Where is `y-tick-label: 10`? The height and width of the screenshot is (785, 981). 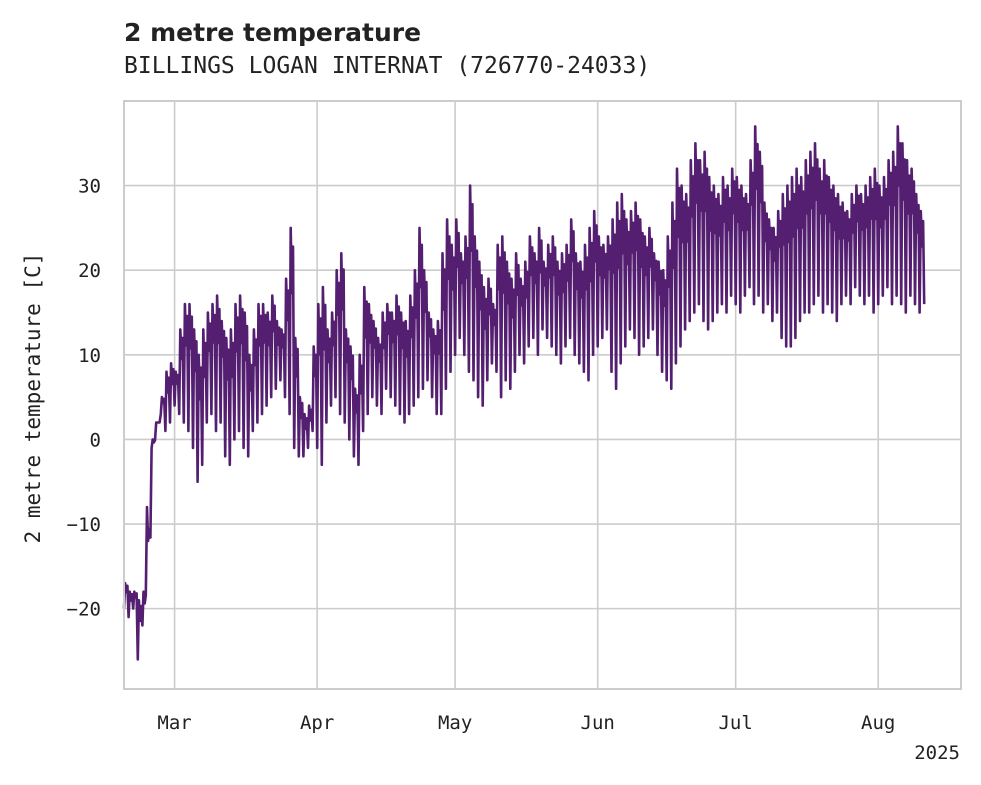 y-tick-label: 10 is located at coordinates (89, 356).